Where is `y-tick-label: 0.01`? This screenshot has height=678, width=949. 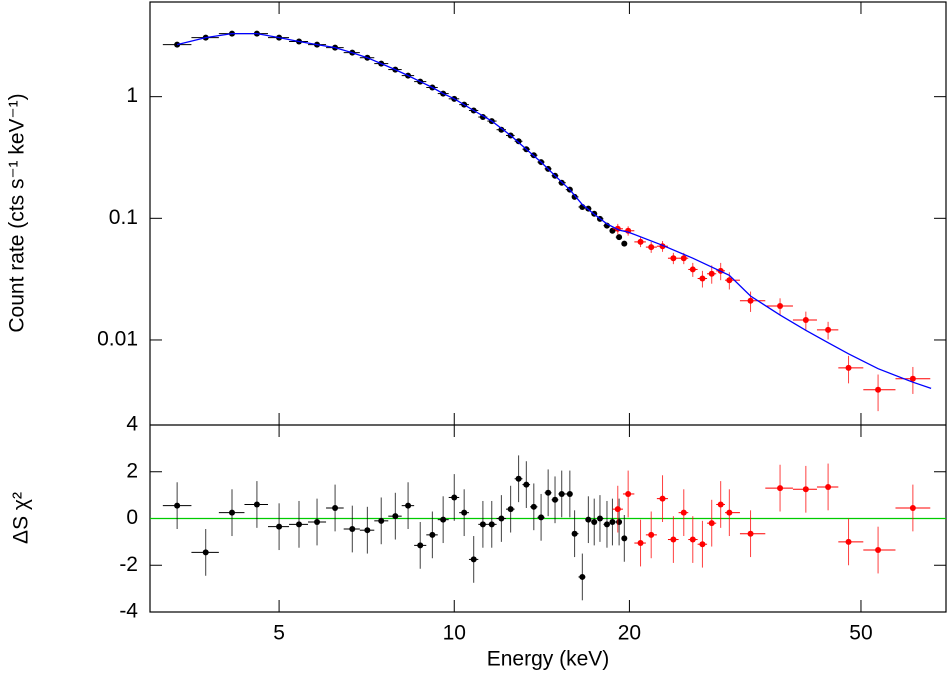 y-tick-label: 0.01 is located at coordinates (117, 339).